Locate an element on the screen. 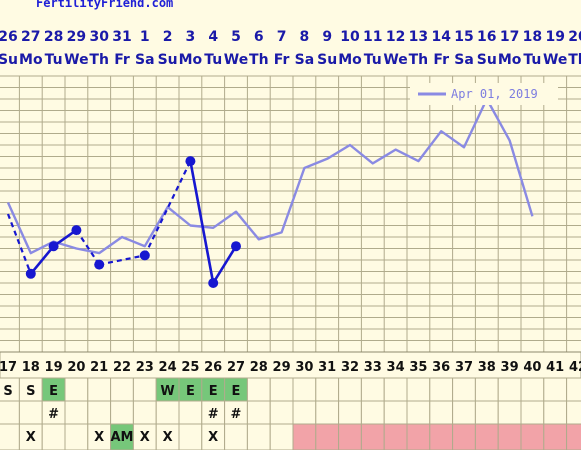 The height and width of the screenshot is (450, 581). date-label: 17 is located at coordinates (509, 37).